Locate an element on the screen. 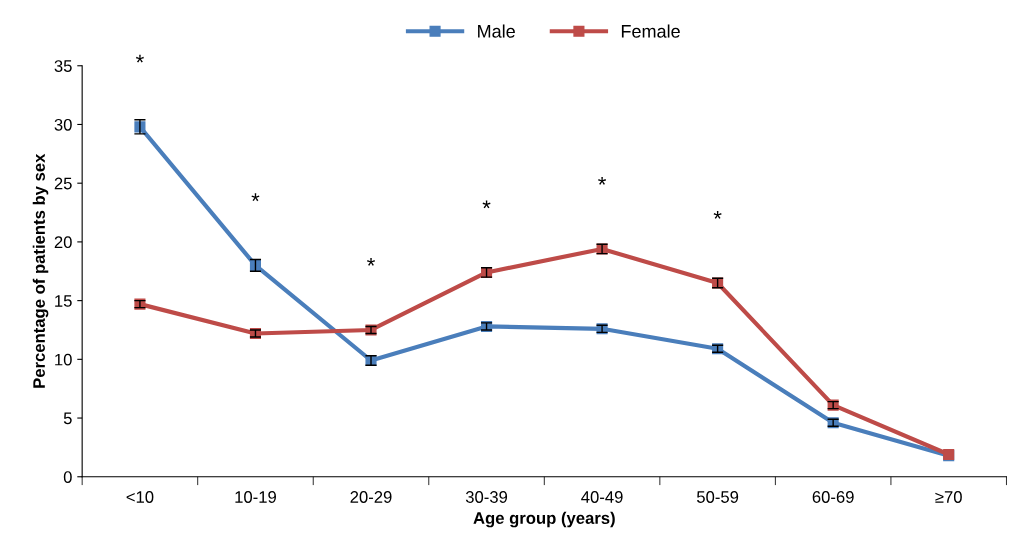  x-tick-label: 50-59 is located at coordinates (717, 497).